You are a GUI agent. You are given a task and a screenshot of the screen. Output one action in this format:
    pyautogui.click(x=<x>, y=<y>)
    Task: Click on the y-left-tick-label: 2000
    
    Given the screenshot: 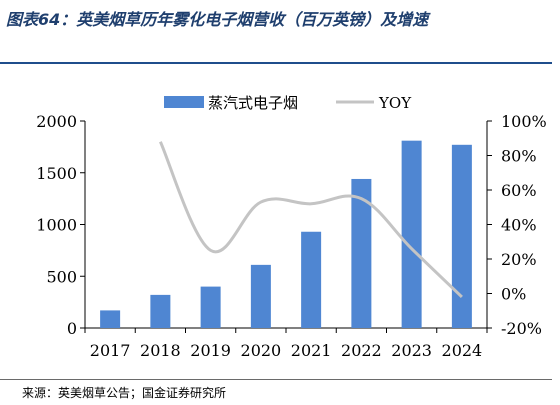 What is the action you would take?
    pyautogui.click(x=56, y=121)
    